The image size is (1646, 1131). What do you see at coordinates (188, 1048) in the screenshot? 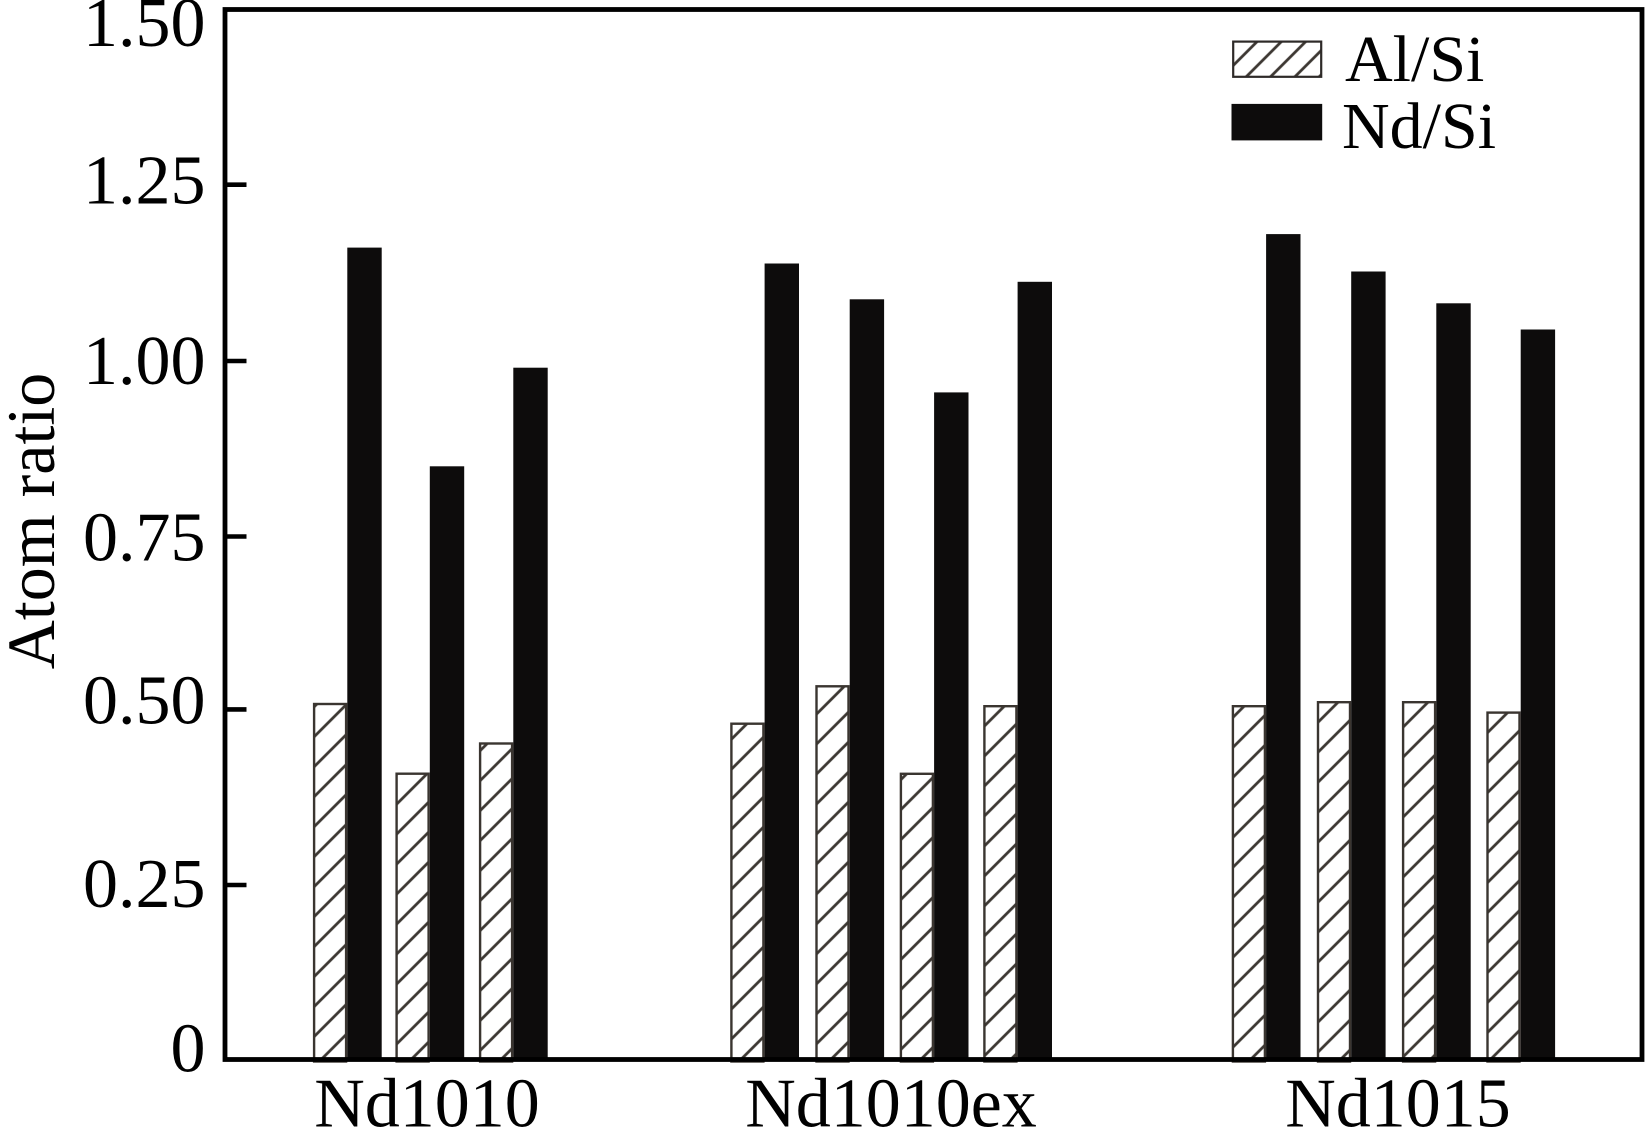
I see `svg-text: 0` at bounding box center [188, 1048].